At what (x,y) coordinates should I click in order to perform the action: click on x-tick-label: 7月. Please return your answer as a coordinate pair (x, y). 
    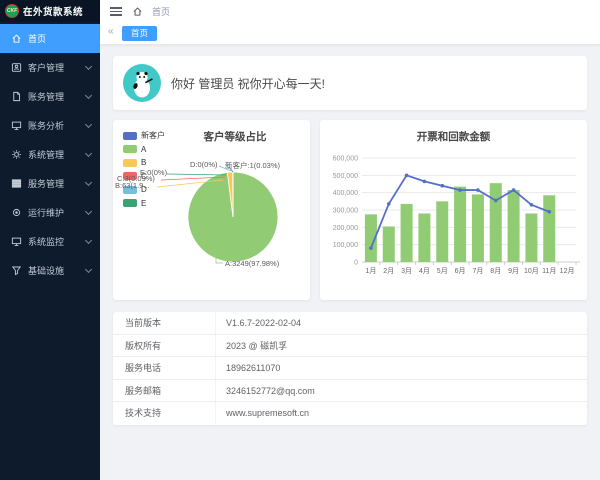
    Looking at the image, I should click on (477, 271).